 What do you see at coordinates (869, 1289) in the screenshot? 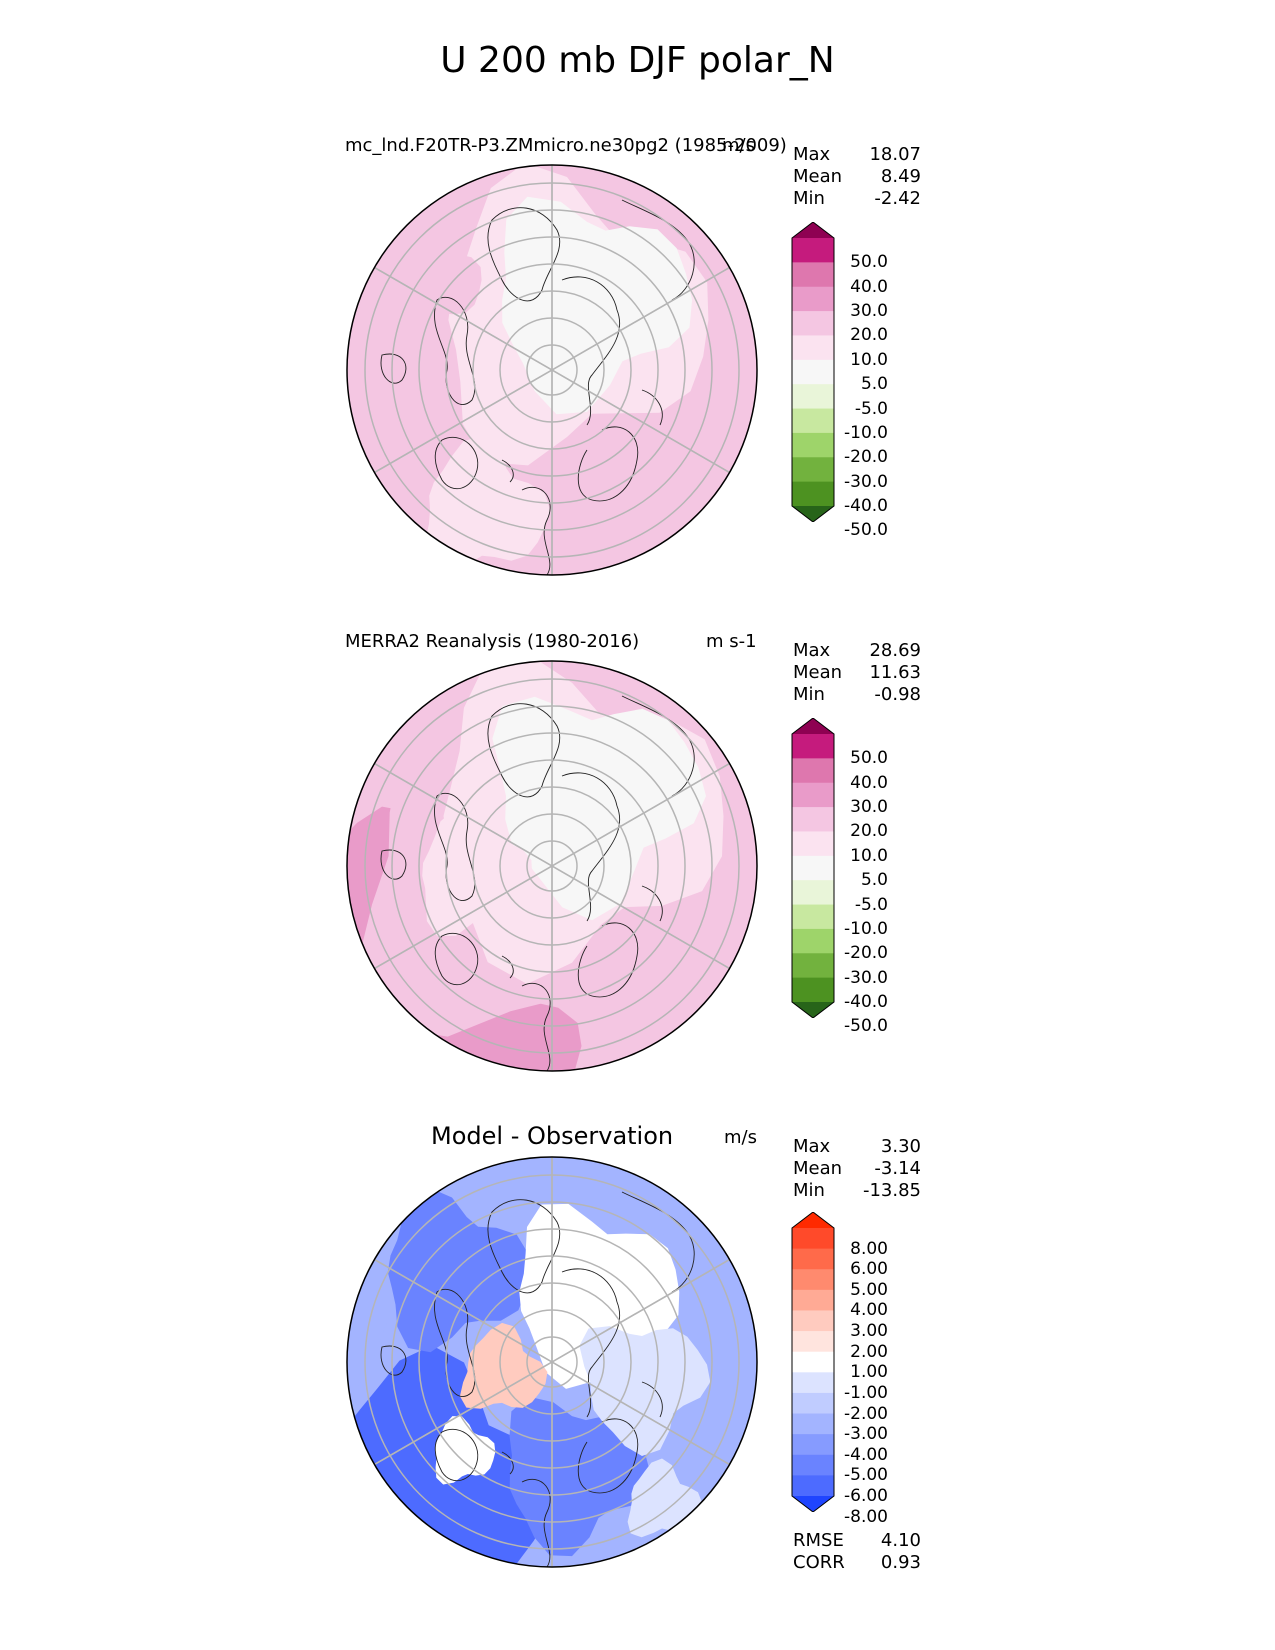
I see `colorbar-tick-label: 5.00` at bounding box center [869, 1289].